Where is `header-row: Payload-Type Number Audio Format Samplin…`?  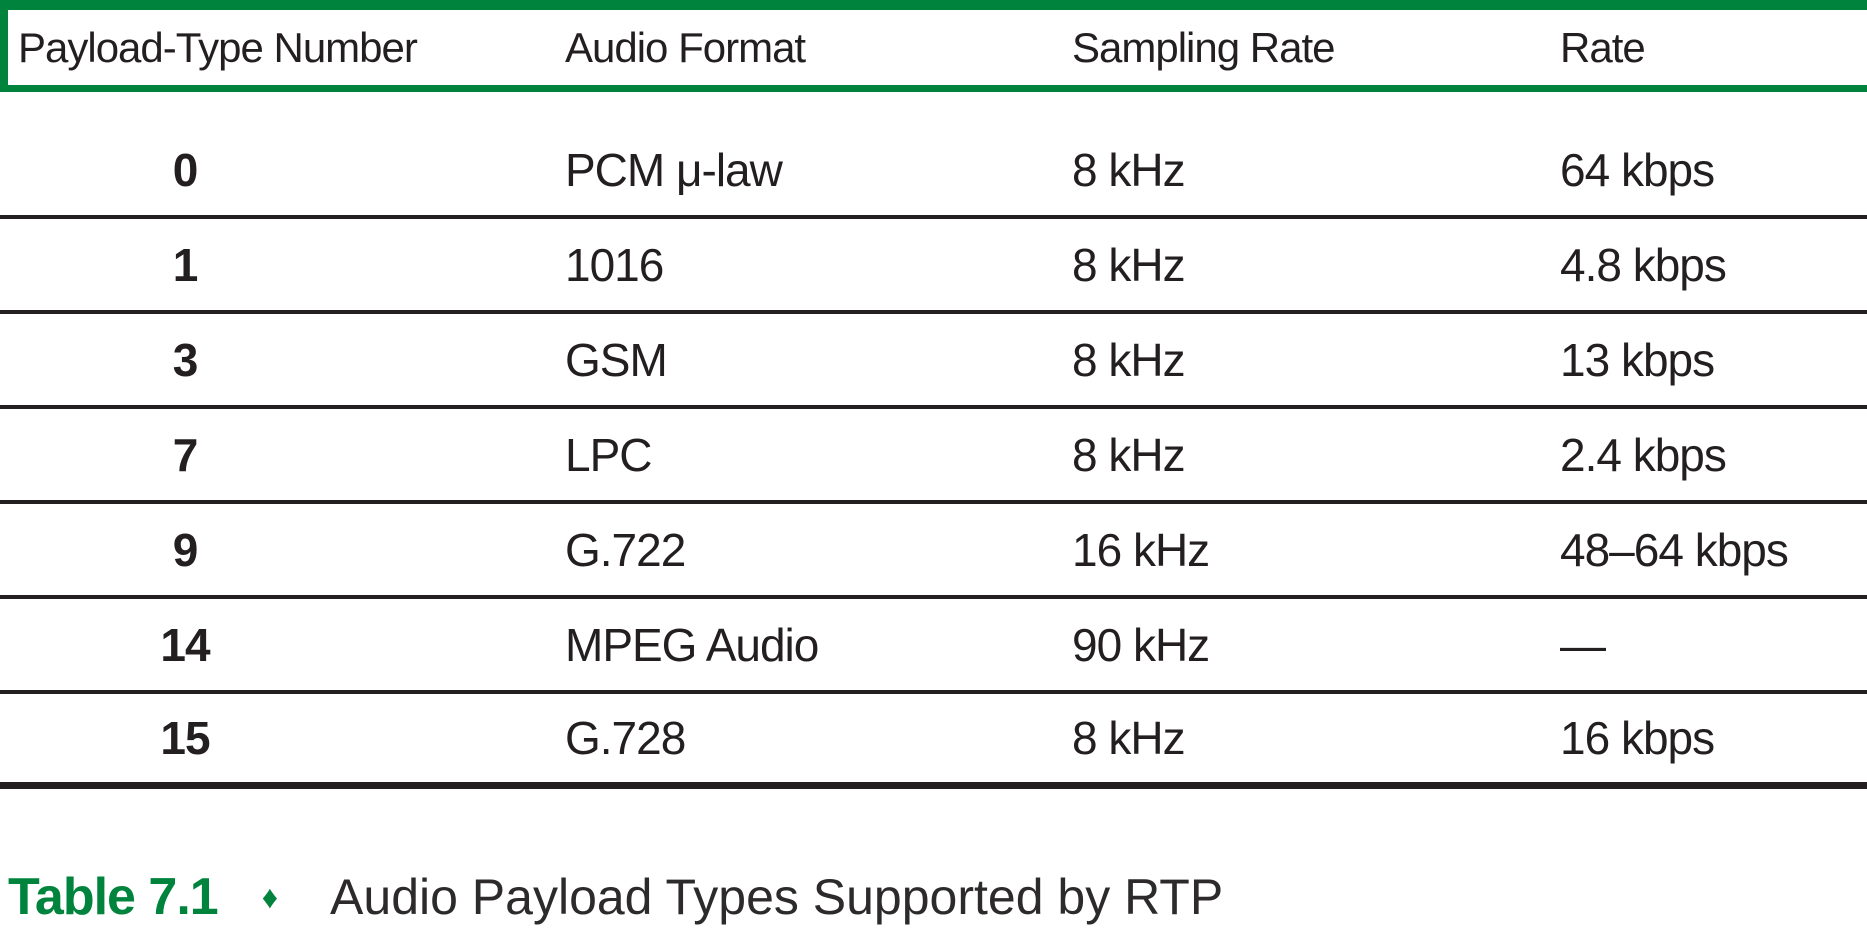
header-row: Payload-Type Number Audio Format Samplin… is located at coordinates (933, 47).